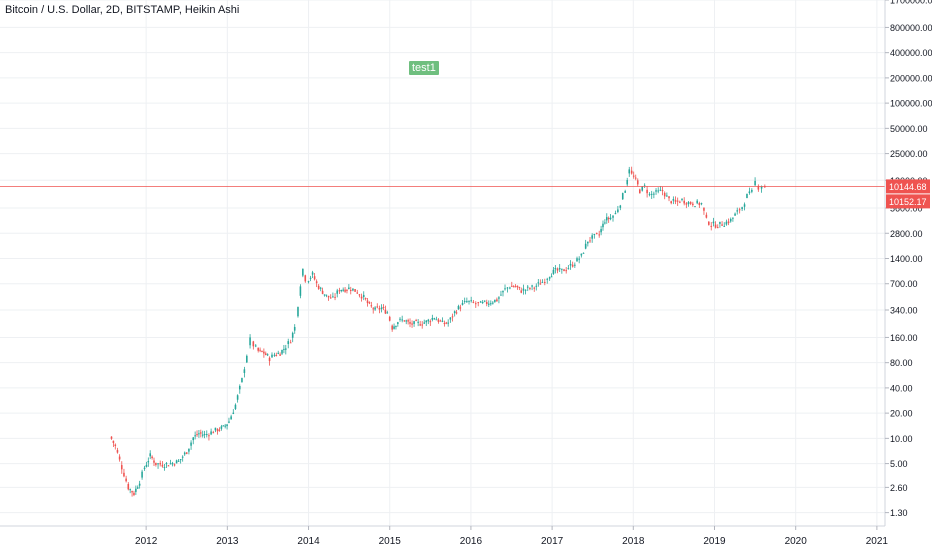 Image resolution: width=932 pixels, height=555 pixels. What do you see at coordinates (911, 53) in the screenshot?
I see `y-tick-label: 400000.00` at bounding box center [911, 53].